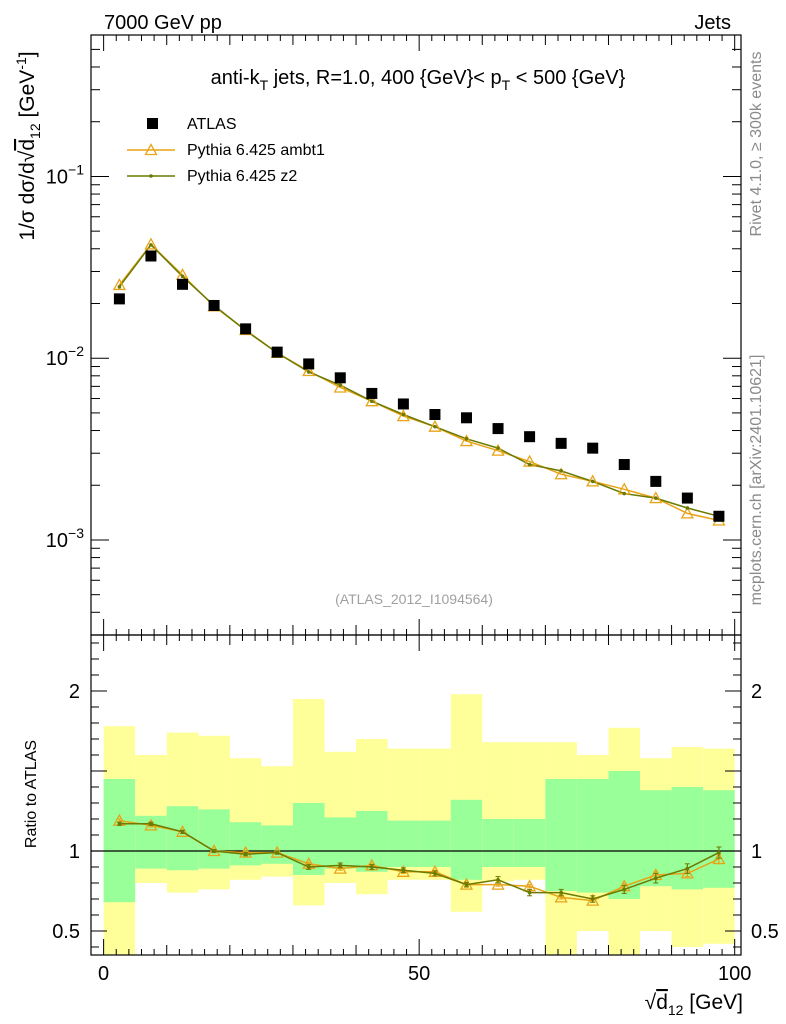  Describe the element at coordinates (74, 852) in the screenshot. I see `ratio-y-tick-label-left: 1` at that location.